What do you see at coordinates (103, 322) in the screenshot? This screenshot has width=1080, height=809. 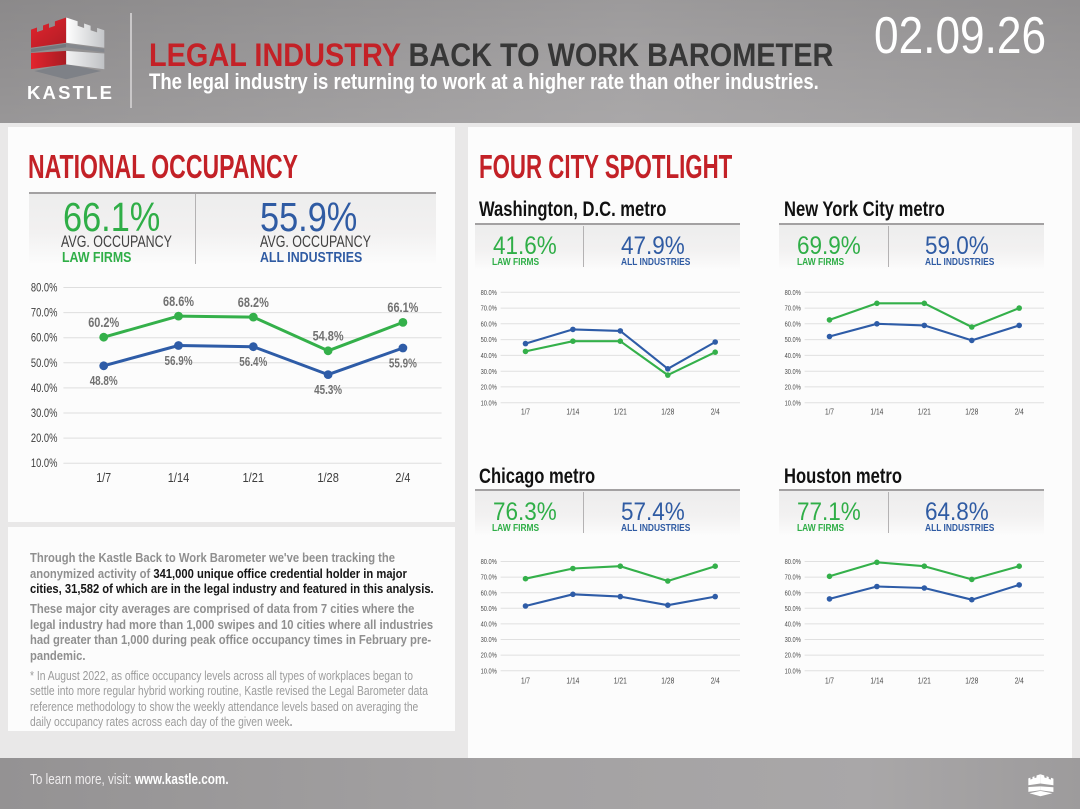 I see `svg-text: 60.2%` at bounding box center [103, 322].